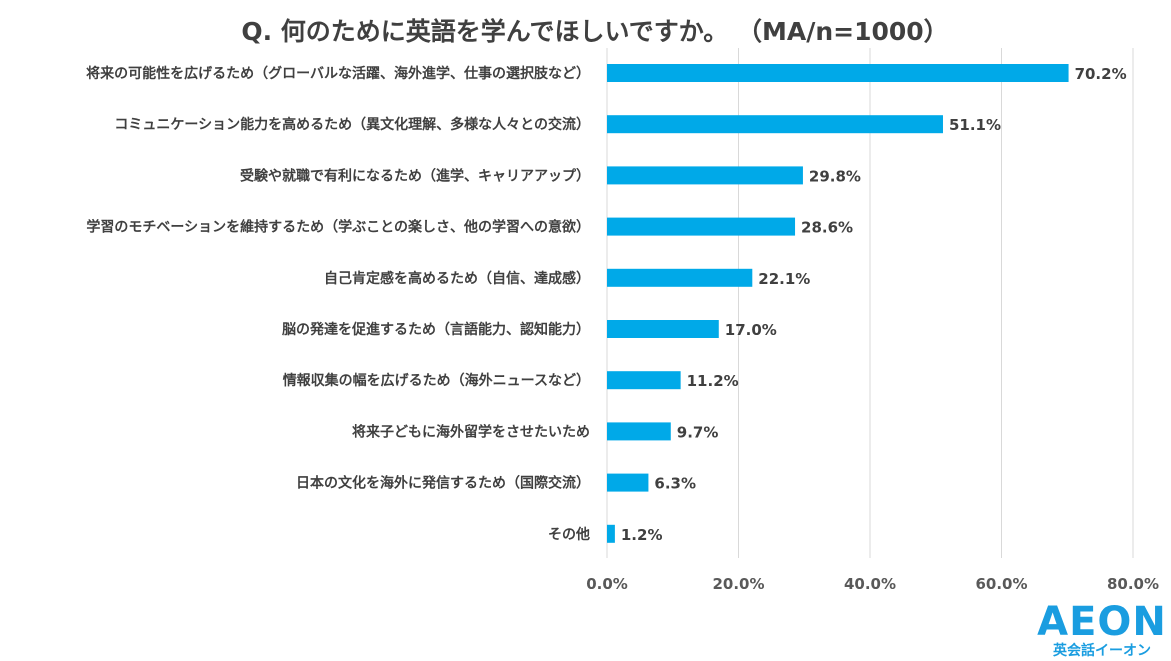 This screenshot has width=1171, height=661. What do you see at coordinates (569, 534) in the screenshot?
I see `category-label: その他` at bounding box center [569, 534].